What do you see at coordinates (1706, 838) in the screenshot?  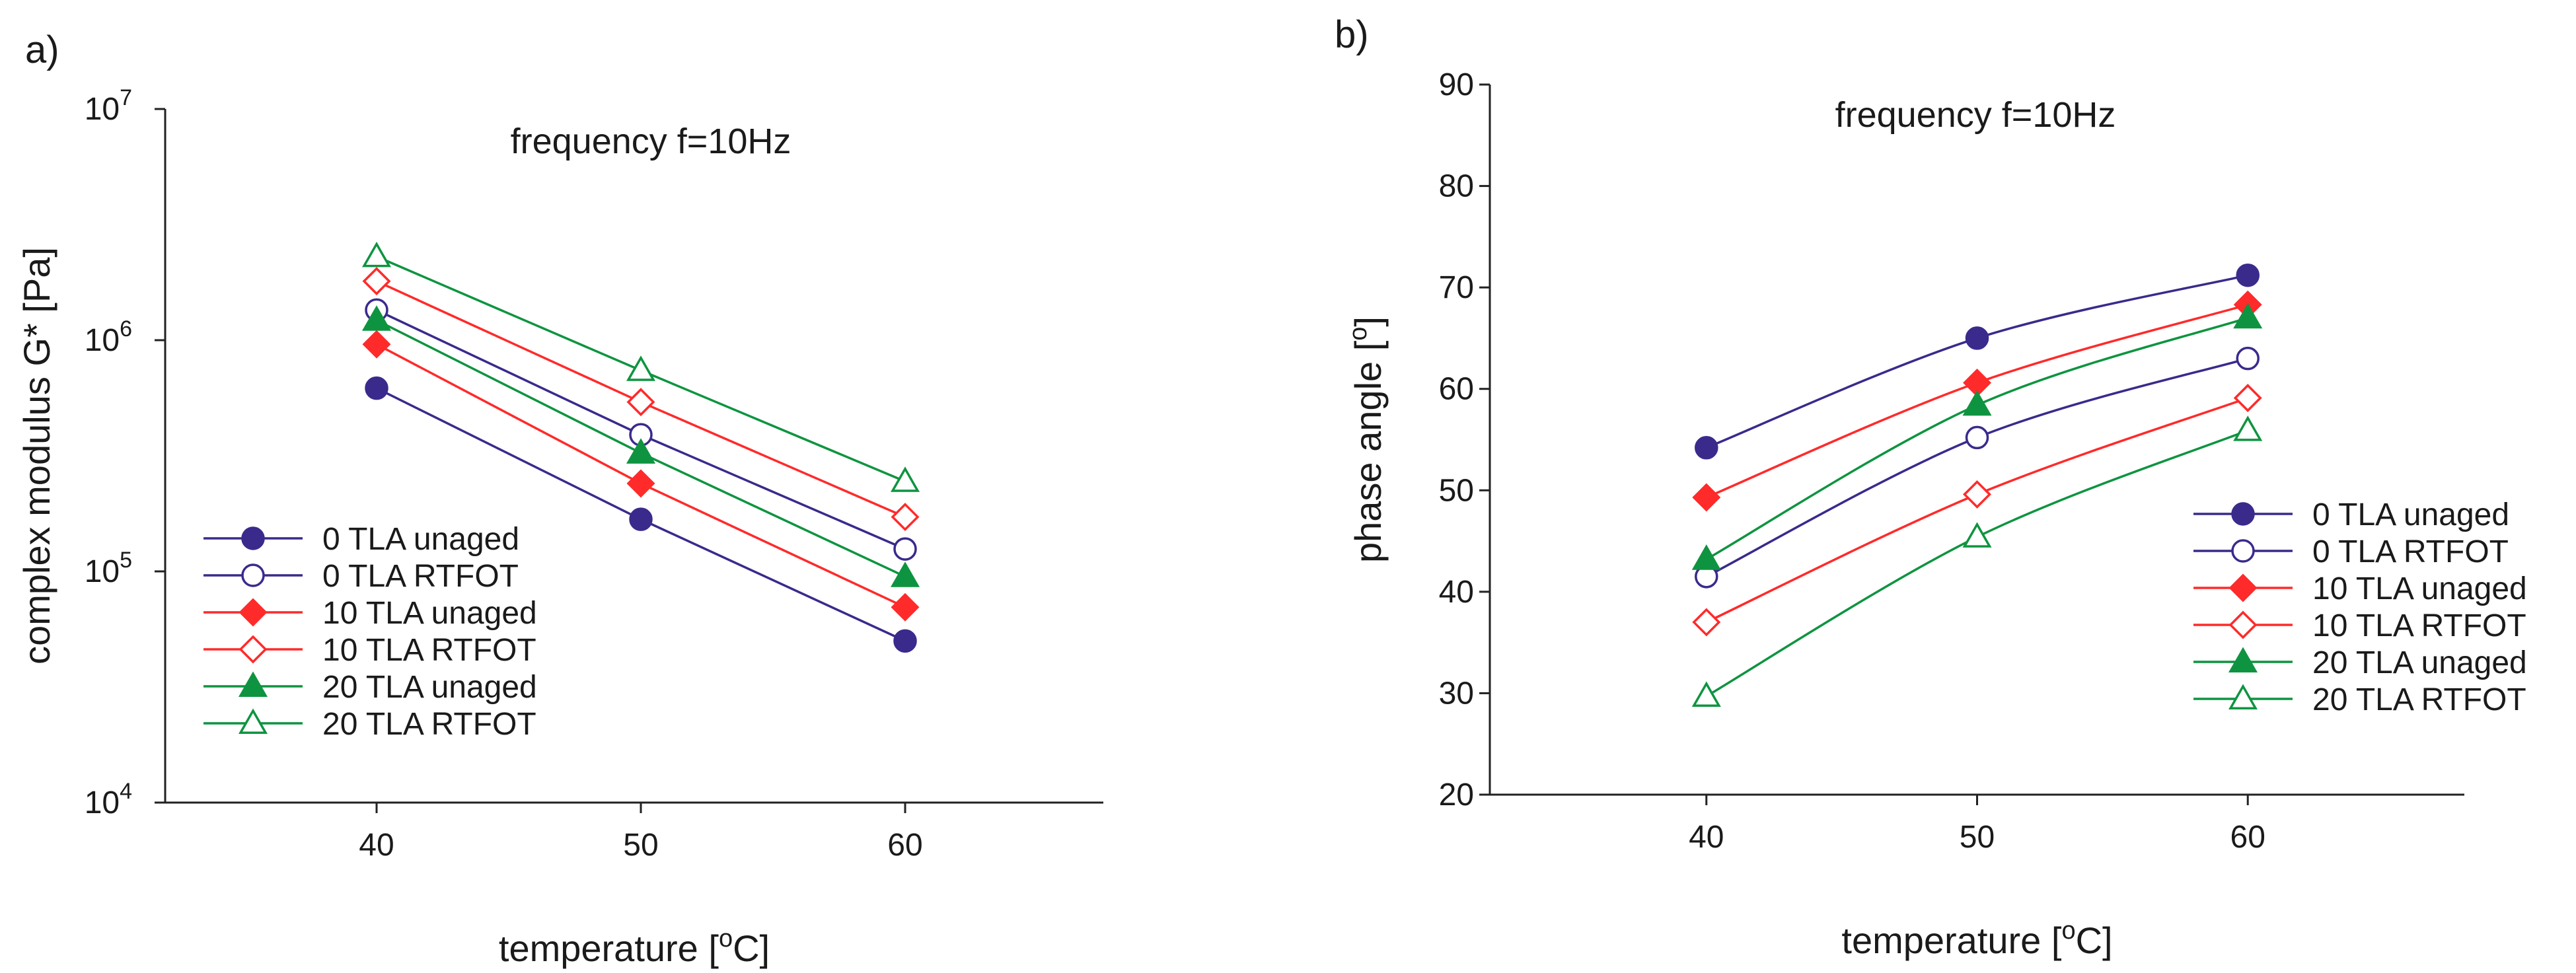 I see `x-tick-label: 40` at bounding box center [1706, 838].